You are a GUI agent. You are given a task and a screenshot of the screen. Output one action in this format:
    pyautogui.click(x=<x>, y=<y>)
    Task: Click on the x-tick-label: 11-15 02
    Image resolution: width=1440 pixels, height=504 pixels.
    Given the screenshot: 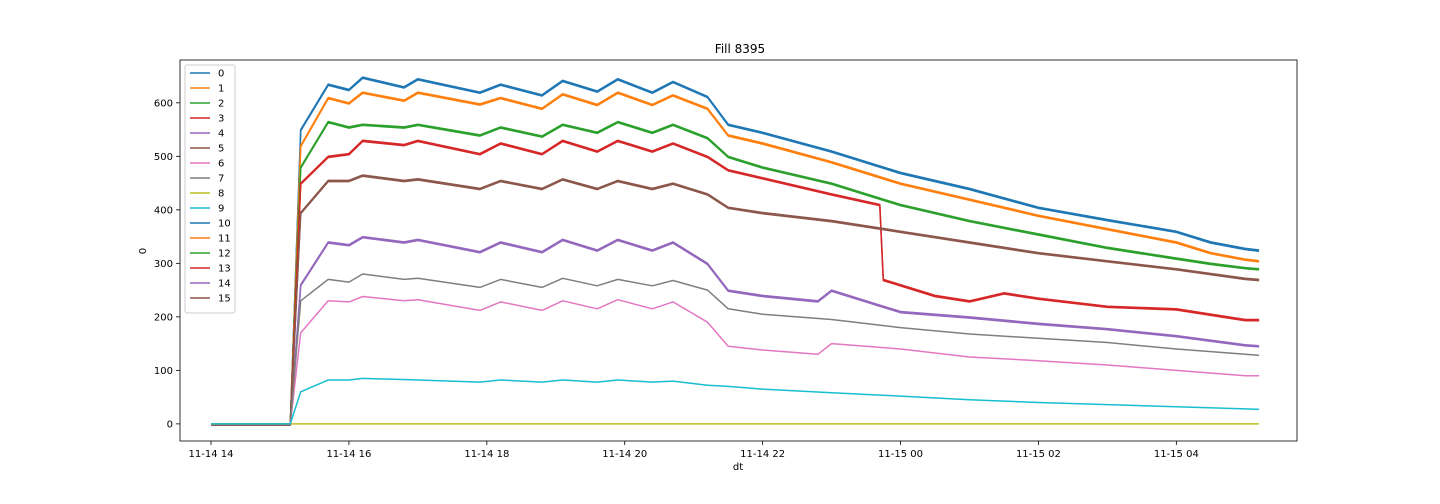 What is the action you would take?
    pyautogui.click(x=1038, y=454)
    